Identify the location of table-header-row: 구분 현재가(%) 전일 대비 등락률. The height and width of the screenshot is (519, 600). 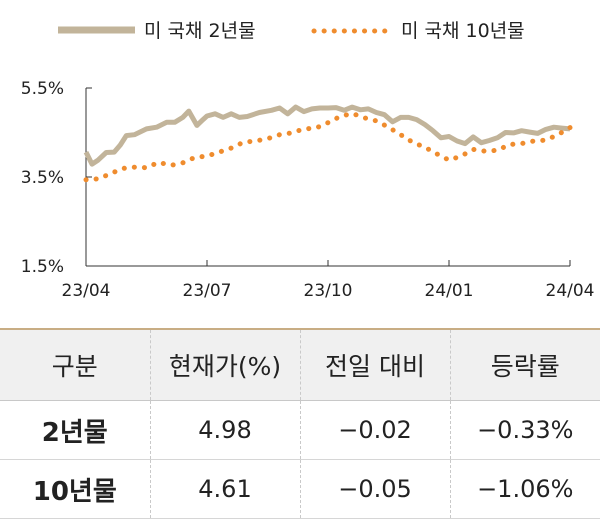
(300, 364).